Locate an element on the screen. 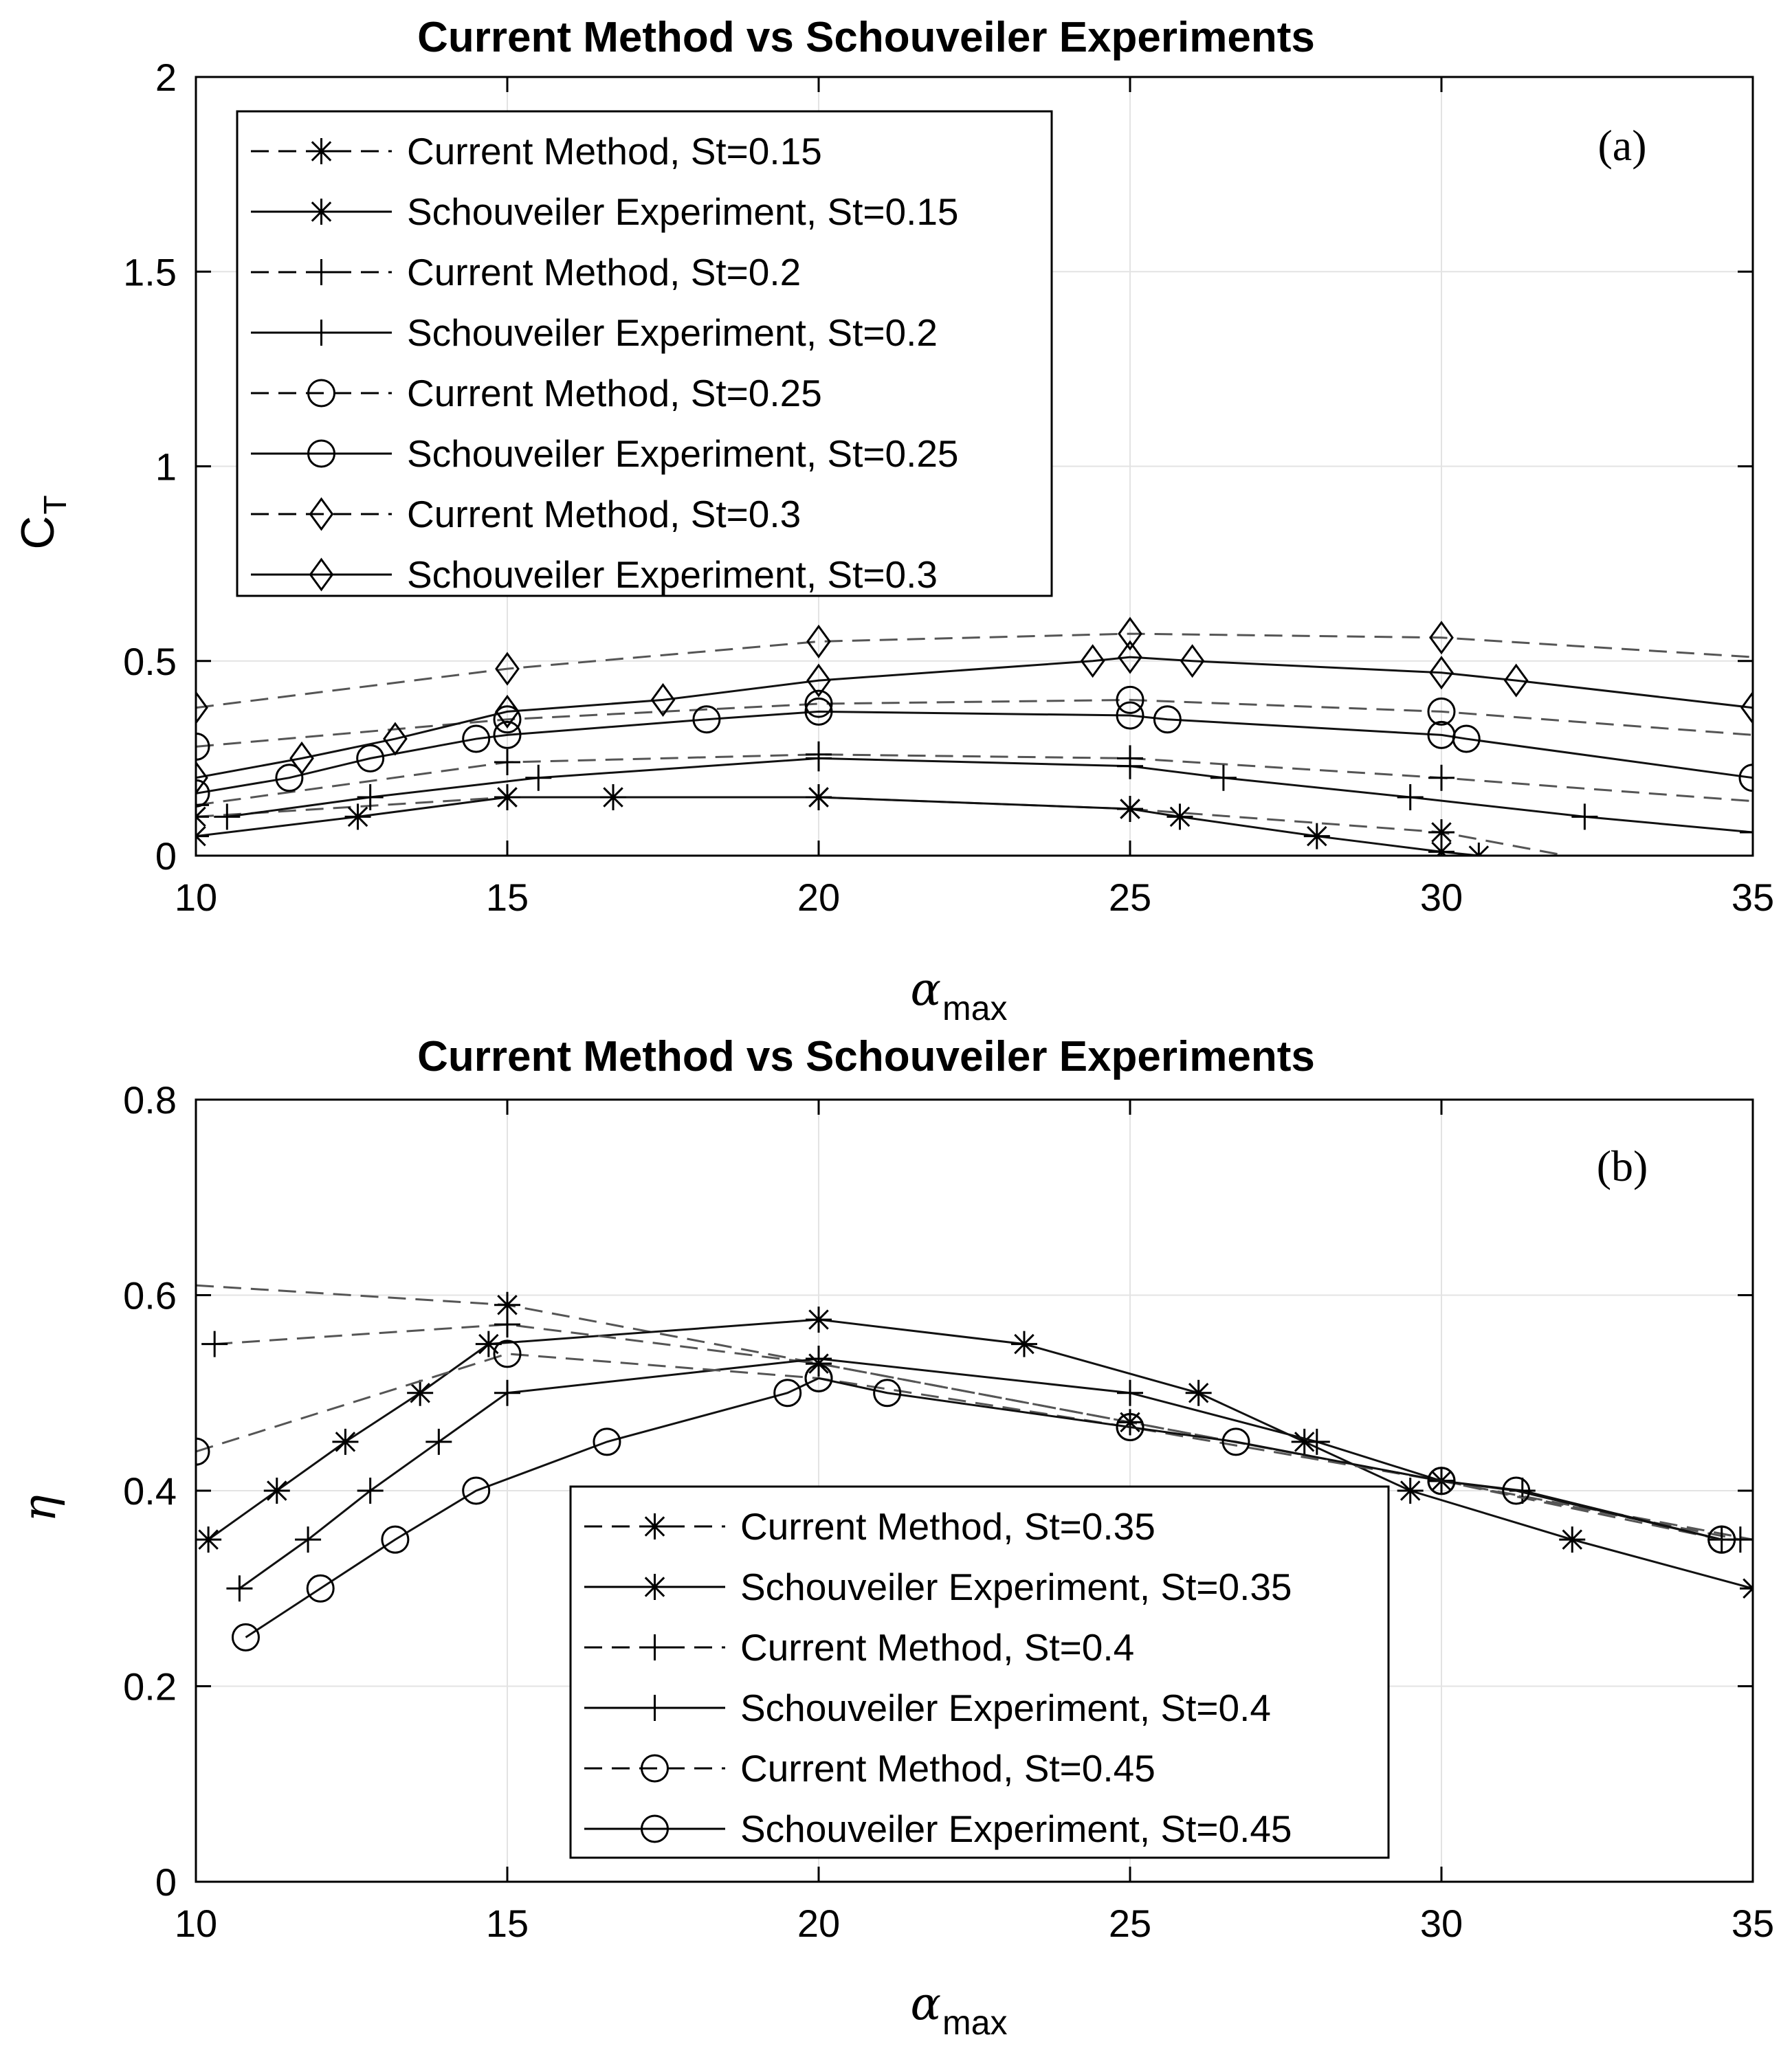  y-tick-label: 0 is located at coordinates (166, 1882).